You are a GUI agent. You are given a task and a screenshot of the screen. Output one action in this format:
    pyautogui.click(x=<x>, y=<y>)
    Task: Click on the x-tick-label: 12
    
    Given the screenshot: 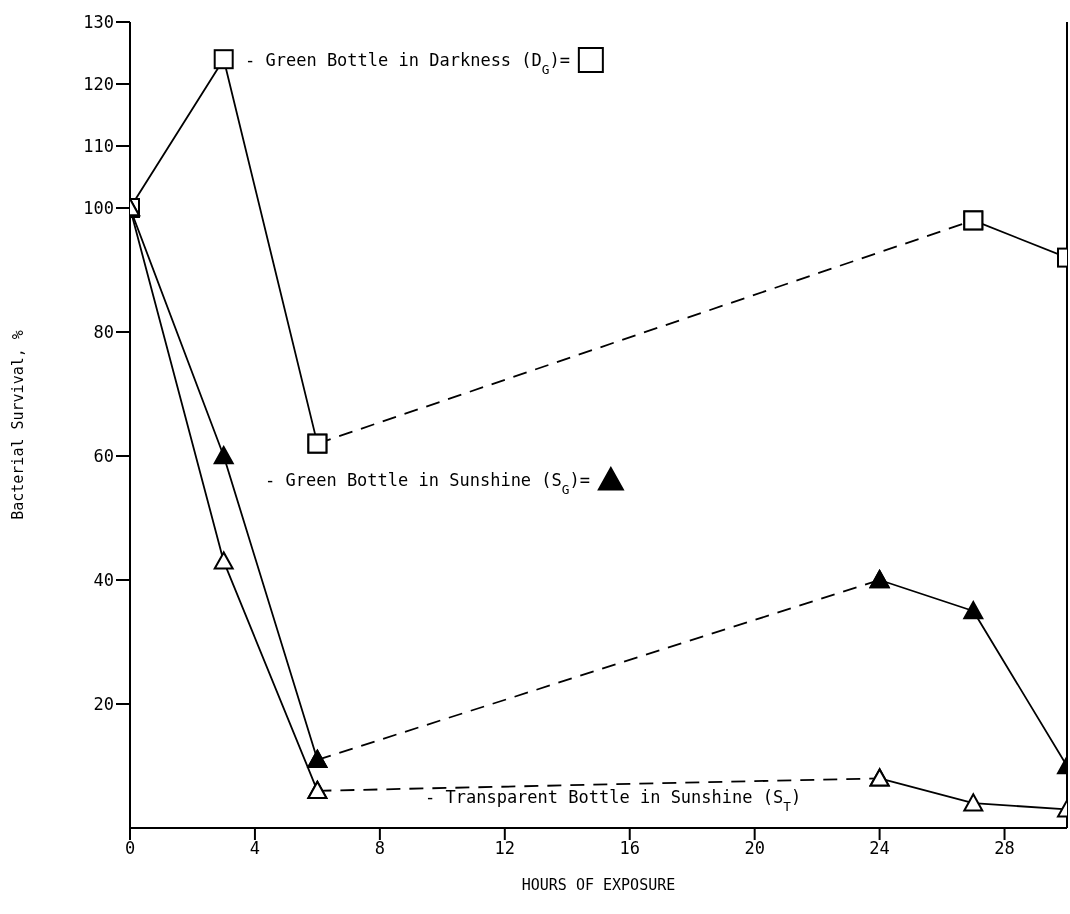 What is the action you would take?
    pyautogui.click(x=505, y=848)
    